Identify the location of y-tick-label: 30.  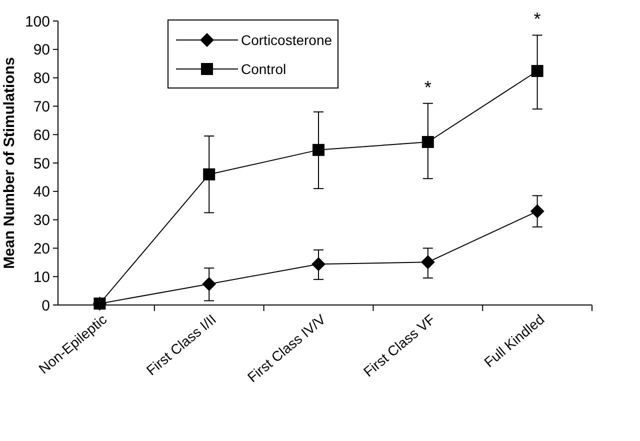
(41, 221).